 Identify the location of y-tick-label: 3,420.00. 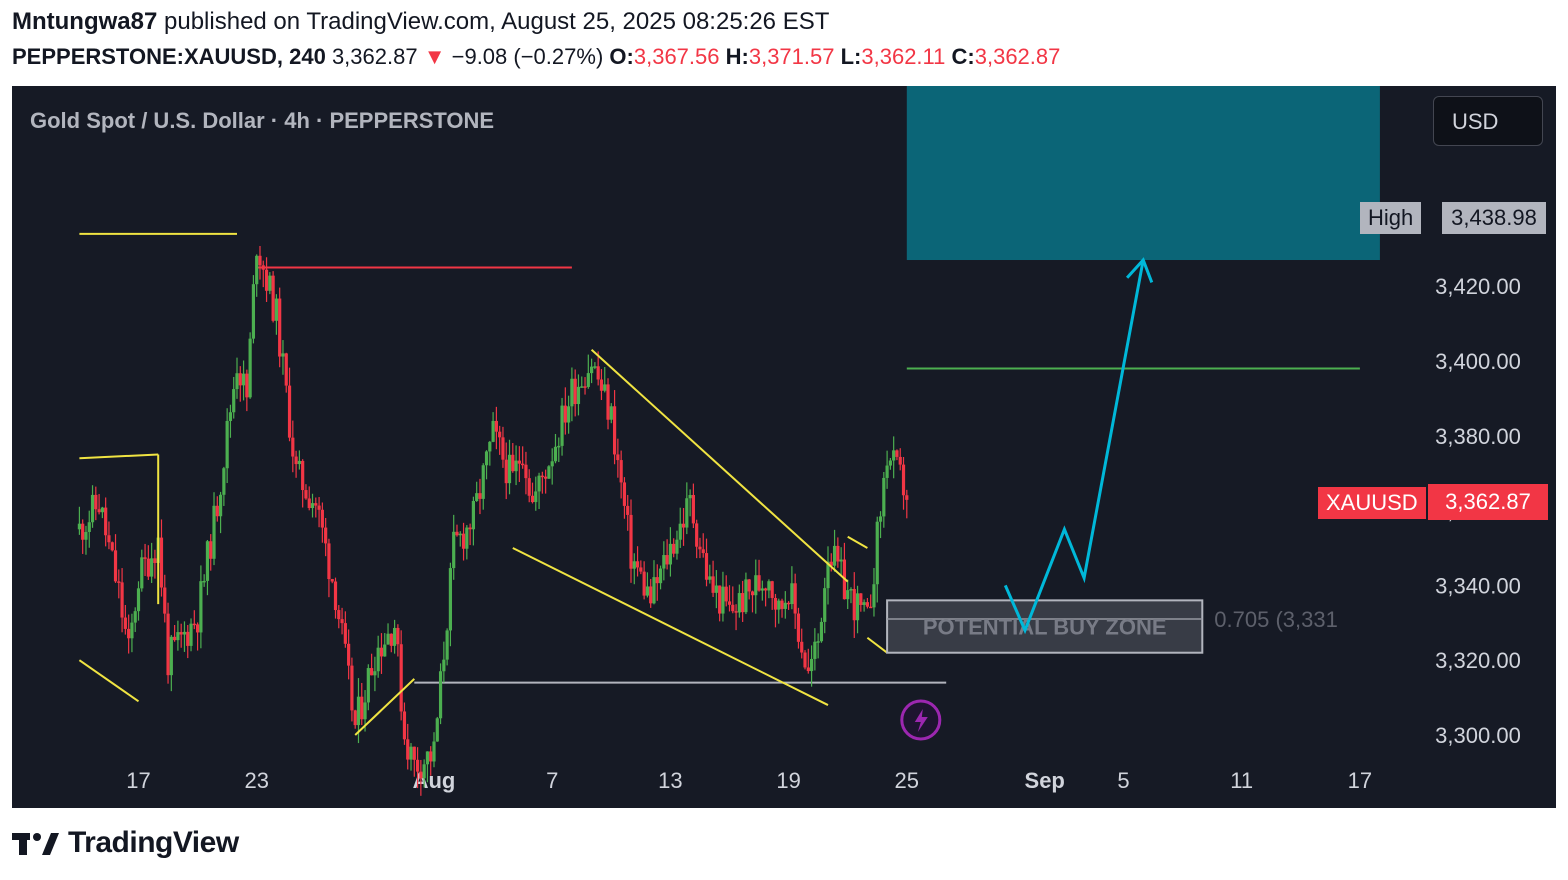
(1478, 286).